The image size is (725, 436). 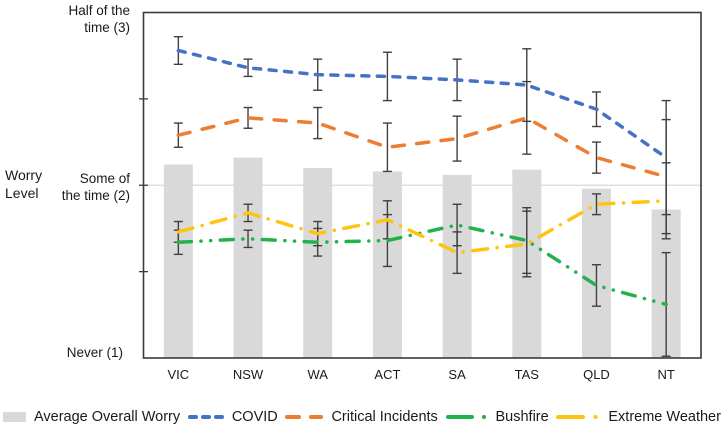 What do you see at coordinates (22, 192) in the screenshot?
I see `y-axis-title-line2: Level` at bounding box center [22, 192].